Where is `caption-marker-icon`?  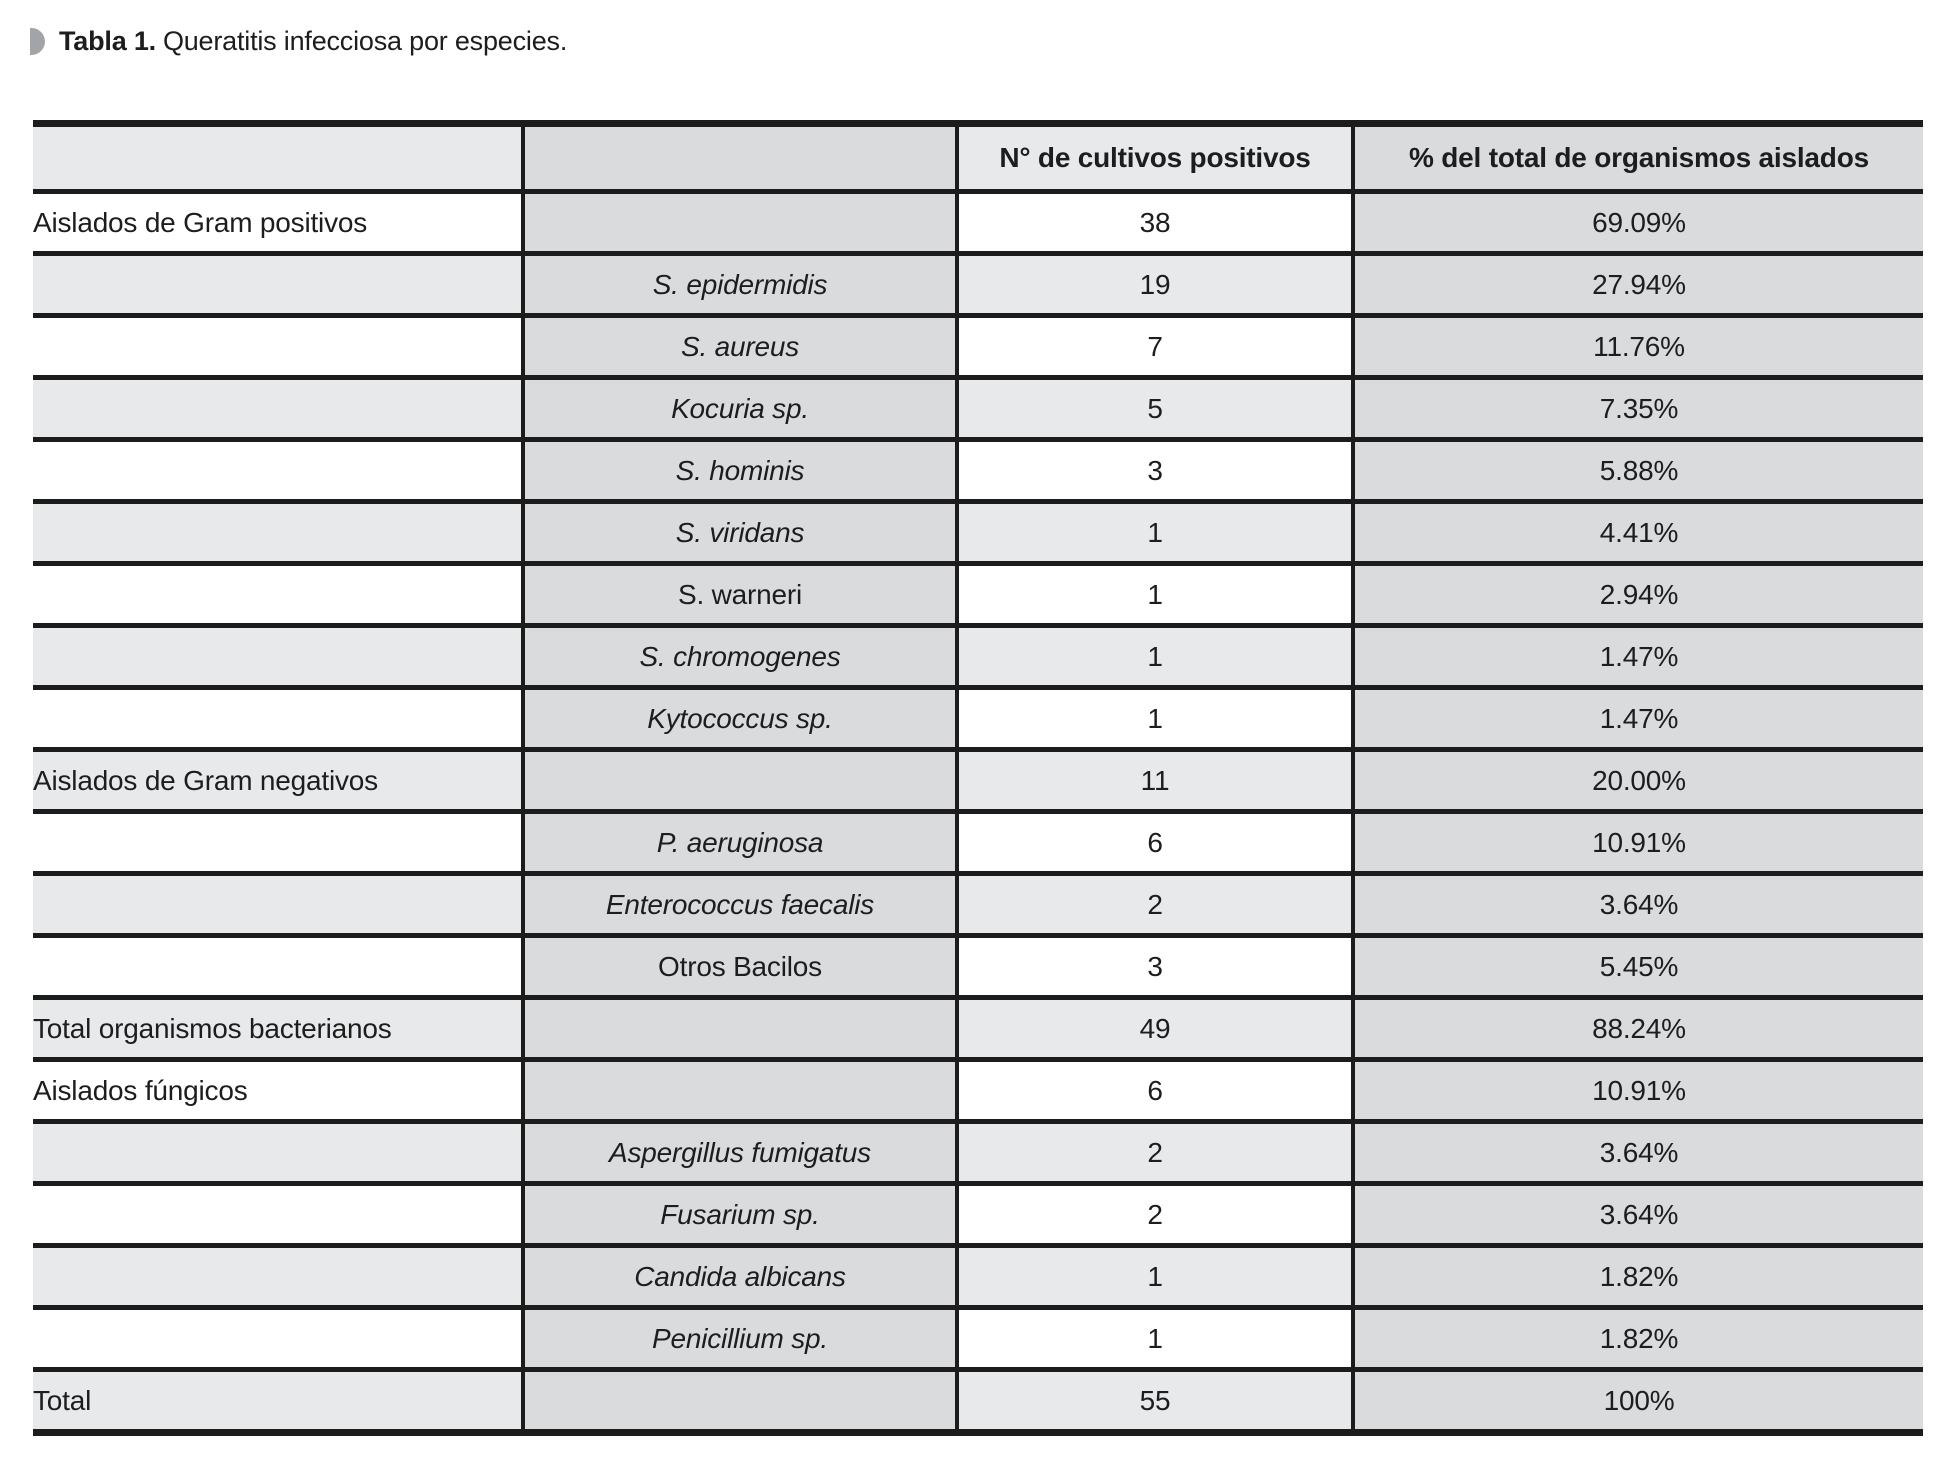
caption-marker-icon is located at coordinates (37, 41).